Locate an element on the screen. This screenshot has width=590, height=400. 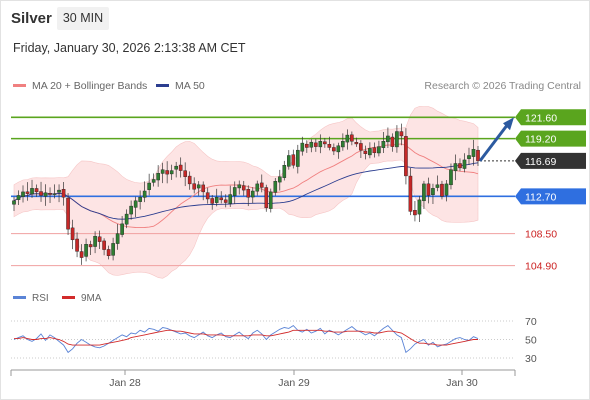
legend-rsi-label: RSI is located at coordinates (40, 298).